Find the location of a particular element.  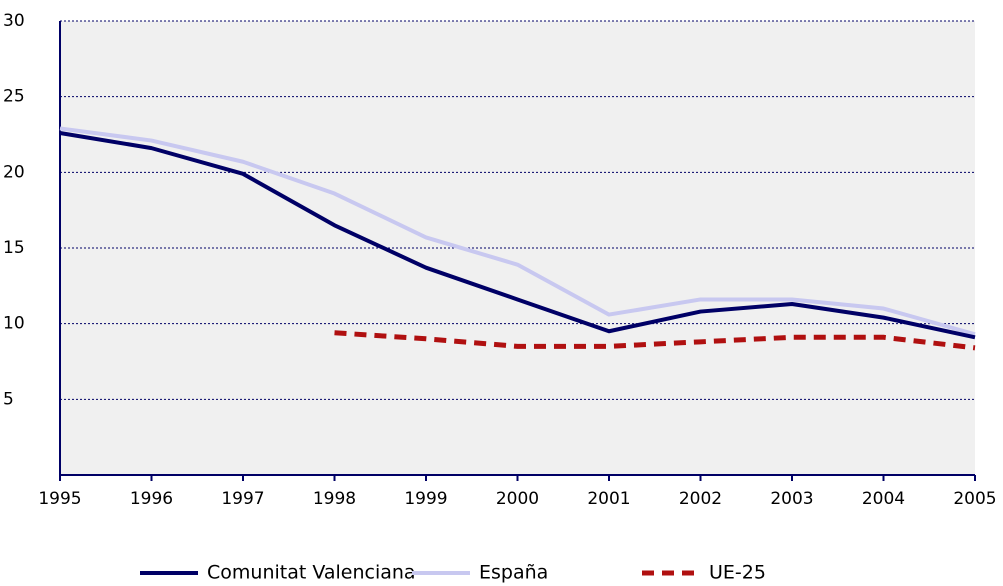

series-line is located at coordinates (655, 340).